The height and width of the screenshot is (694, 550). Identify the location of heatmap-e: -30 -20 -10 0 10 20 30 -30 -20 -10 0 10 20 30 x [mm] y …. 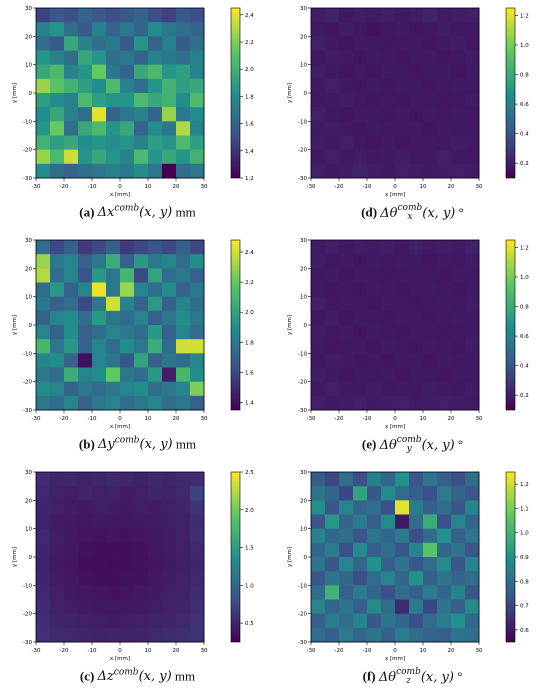
(408, 334).